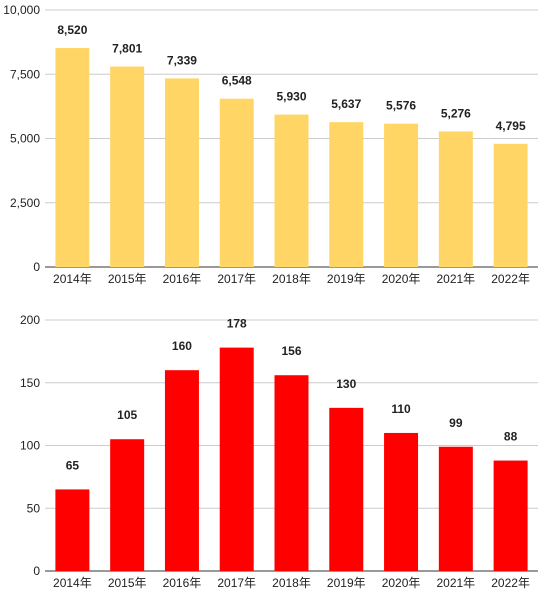 The width and height of the screenshot is (543, 592). I want to click on data-label: 5,276, so click(456, 113).